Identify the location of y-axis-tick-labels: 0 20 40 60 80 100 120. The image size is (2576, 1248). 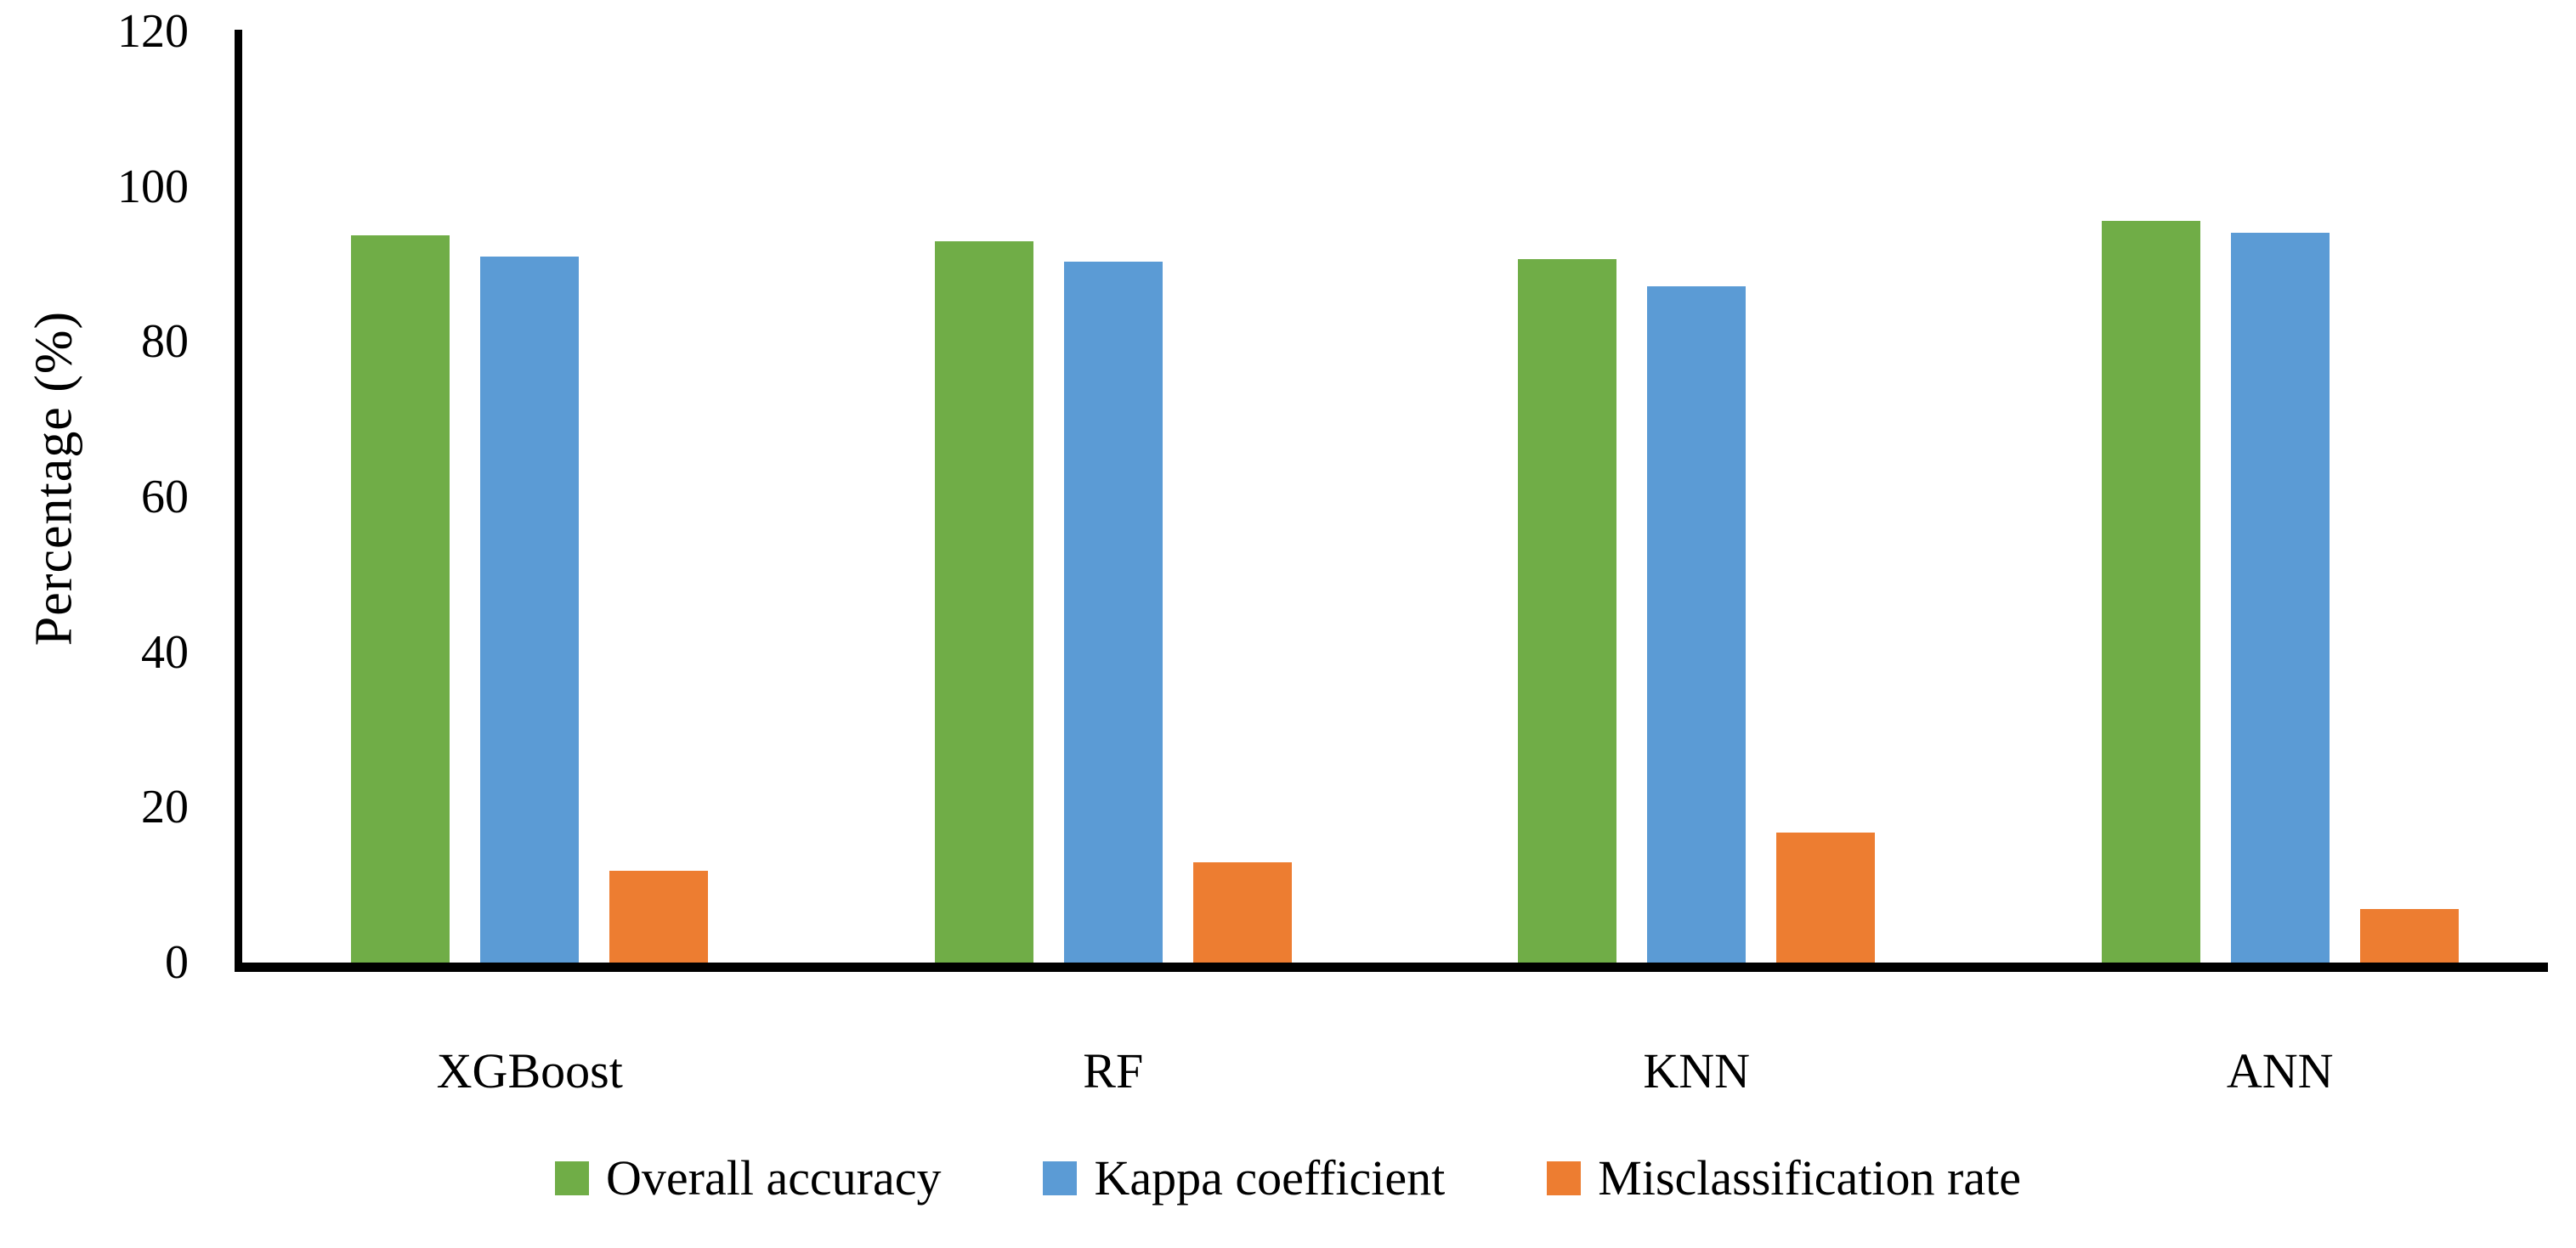
(94, 624).